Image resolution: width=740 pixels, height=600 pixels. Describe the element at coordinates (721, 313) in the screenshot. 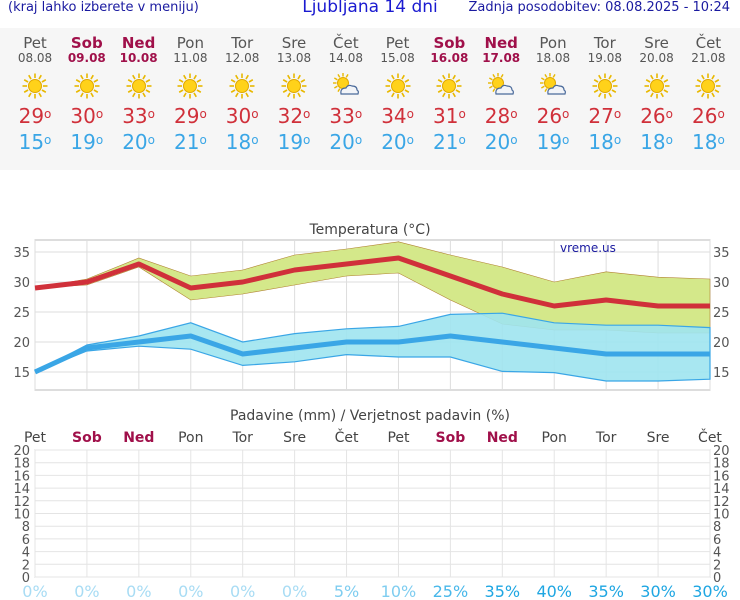

I see `temp-ytick-label-right: 25` at that location.